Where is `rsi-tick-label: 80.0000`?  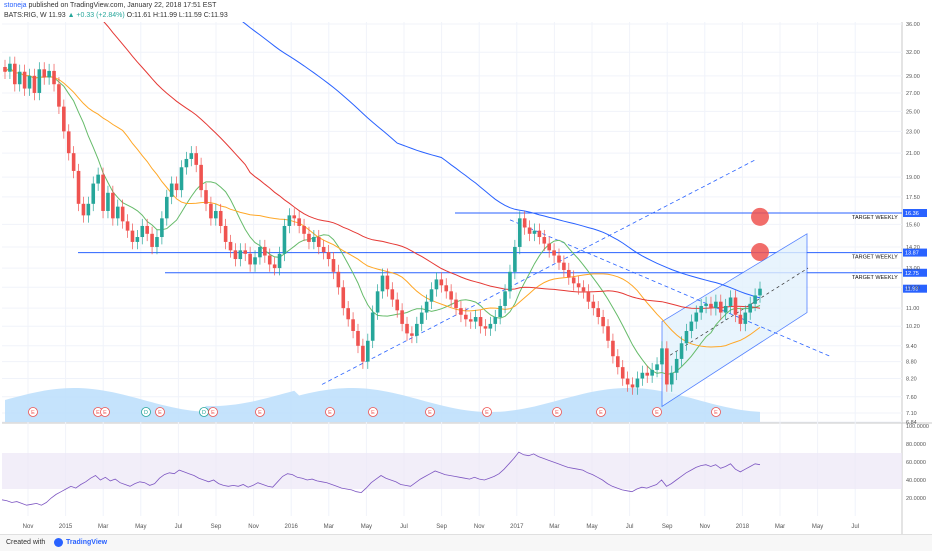 rsi-tick-label: 80.0000 is located at coordinates (916, 445).